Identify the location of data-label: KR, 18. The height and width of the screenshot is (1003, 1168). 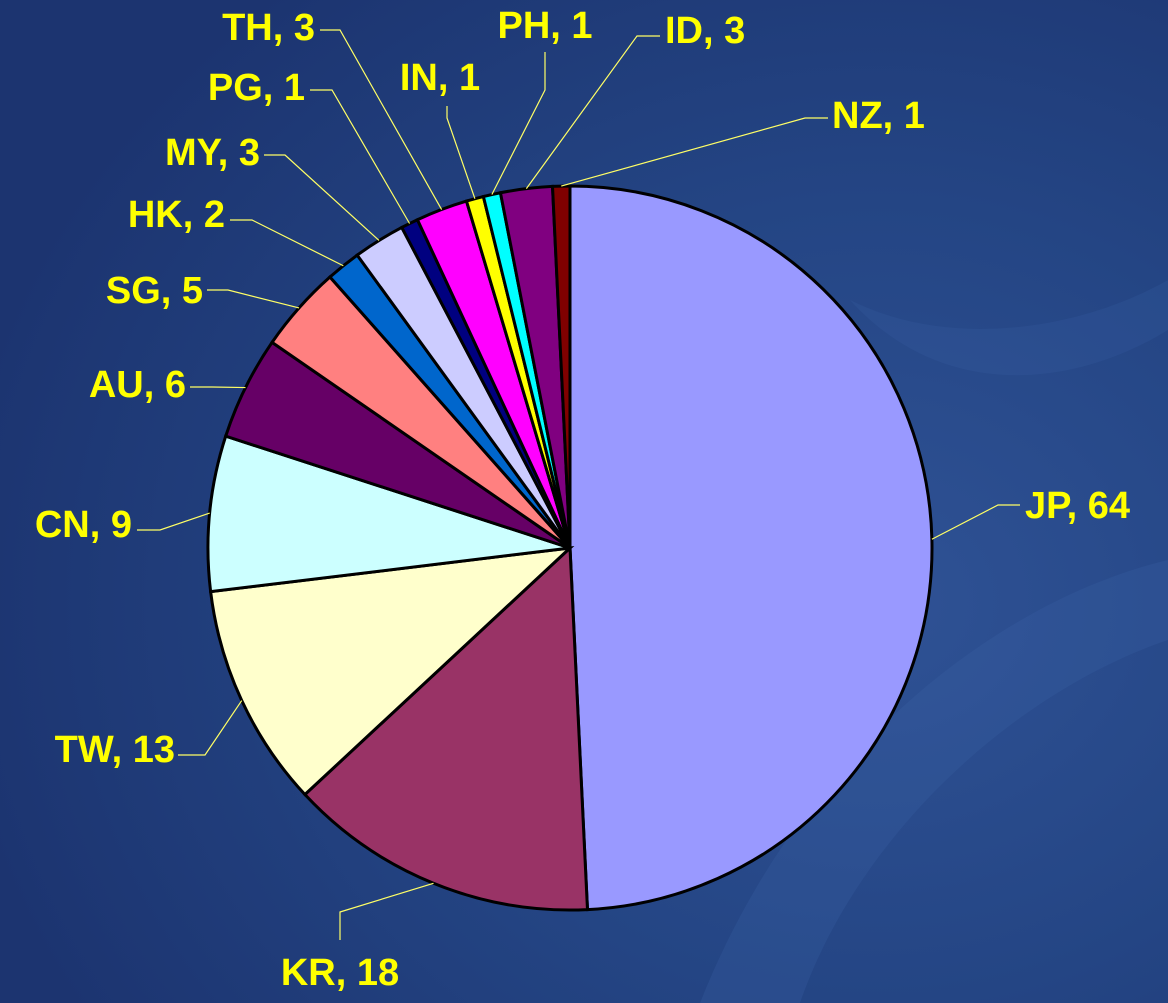
(340, 973).